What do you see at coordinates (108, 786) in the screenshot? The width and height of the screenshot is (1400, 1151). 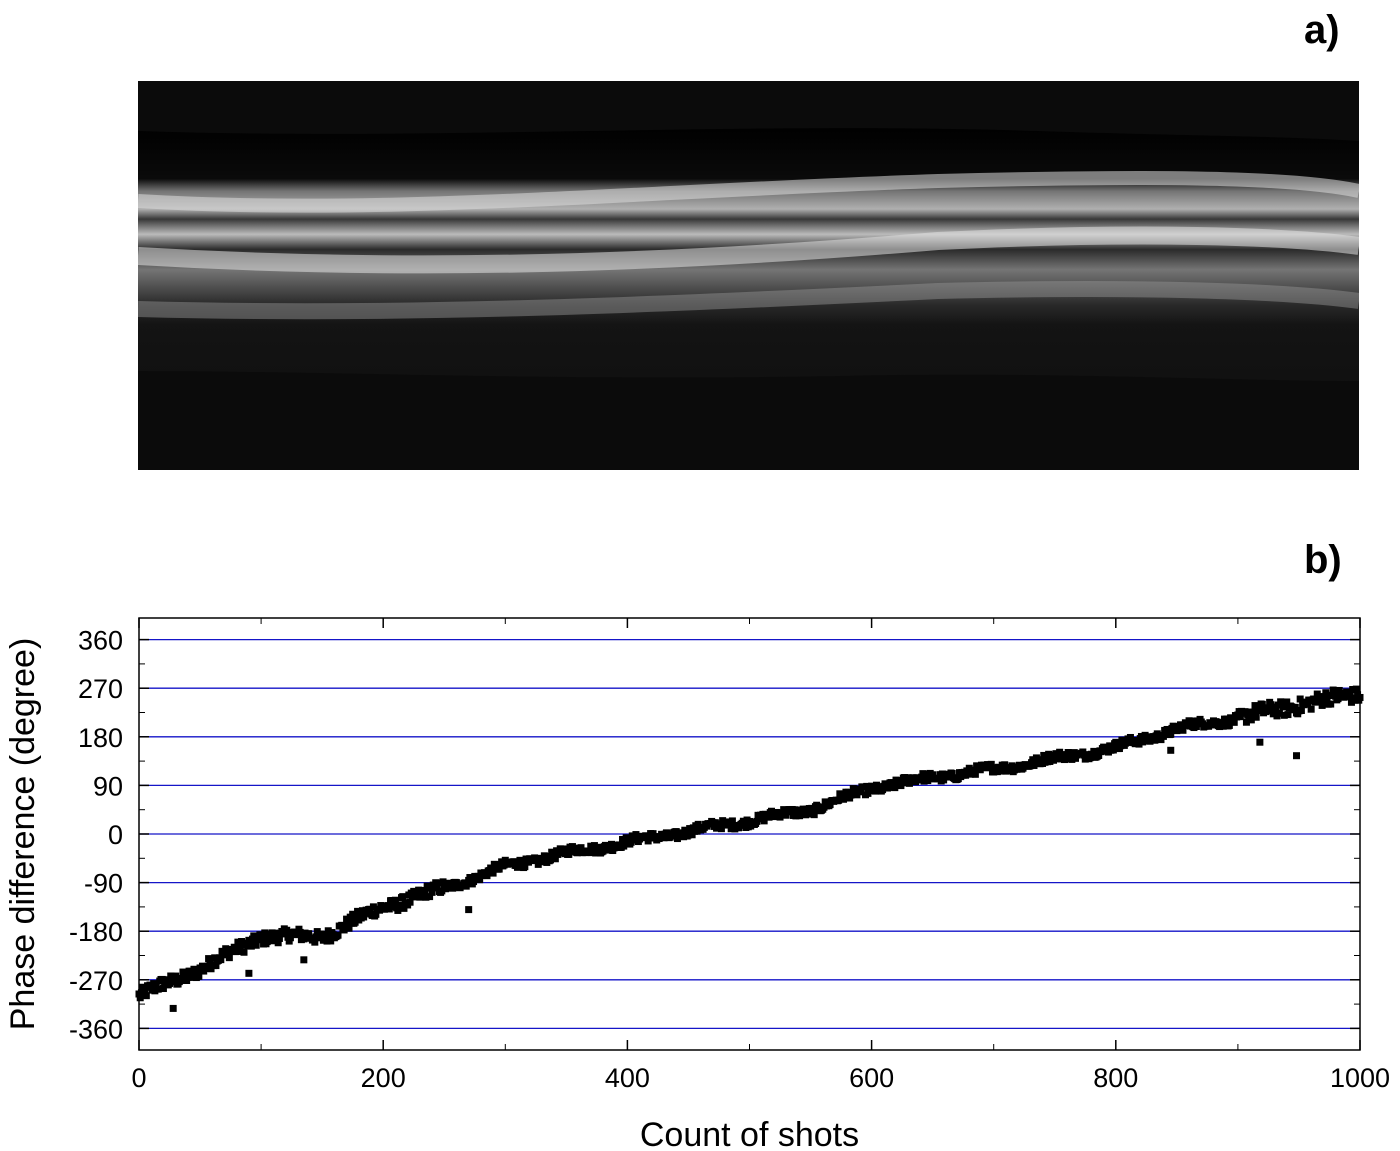 I see `y-tick-label-3: 90` at bounding box center [108, 786].